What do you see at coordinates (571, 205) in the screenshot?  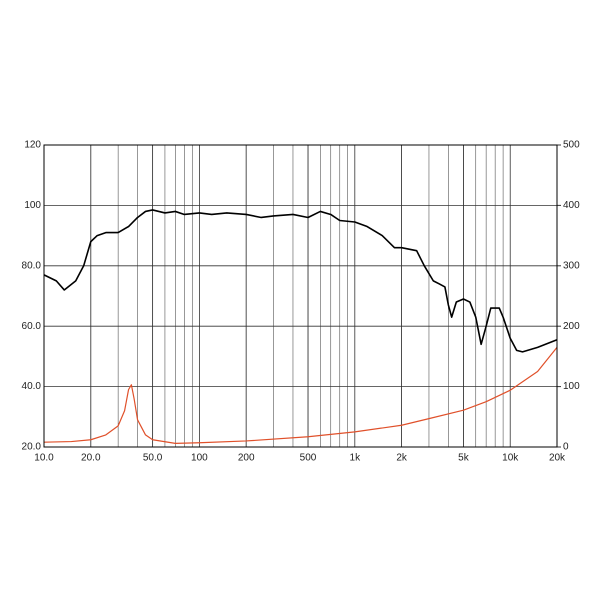 I see `y2-tick-label: 400` at bounding box center [571, 205].